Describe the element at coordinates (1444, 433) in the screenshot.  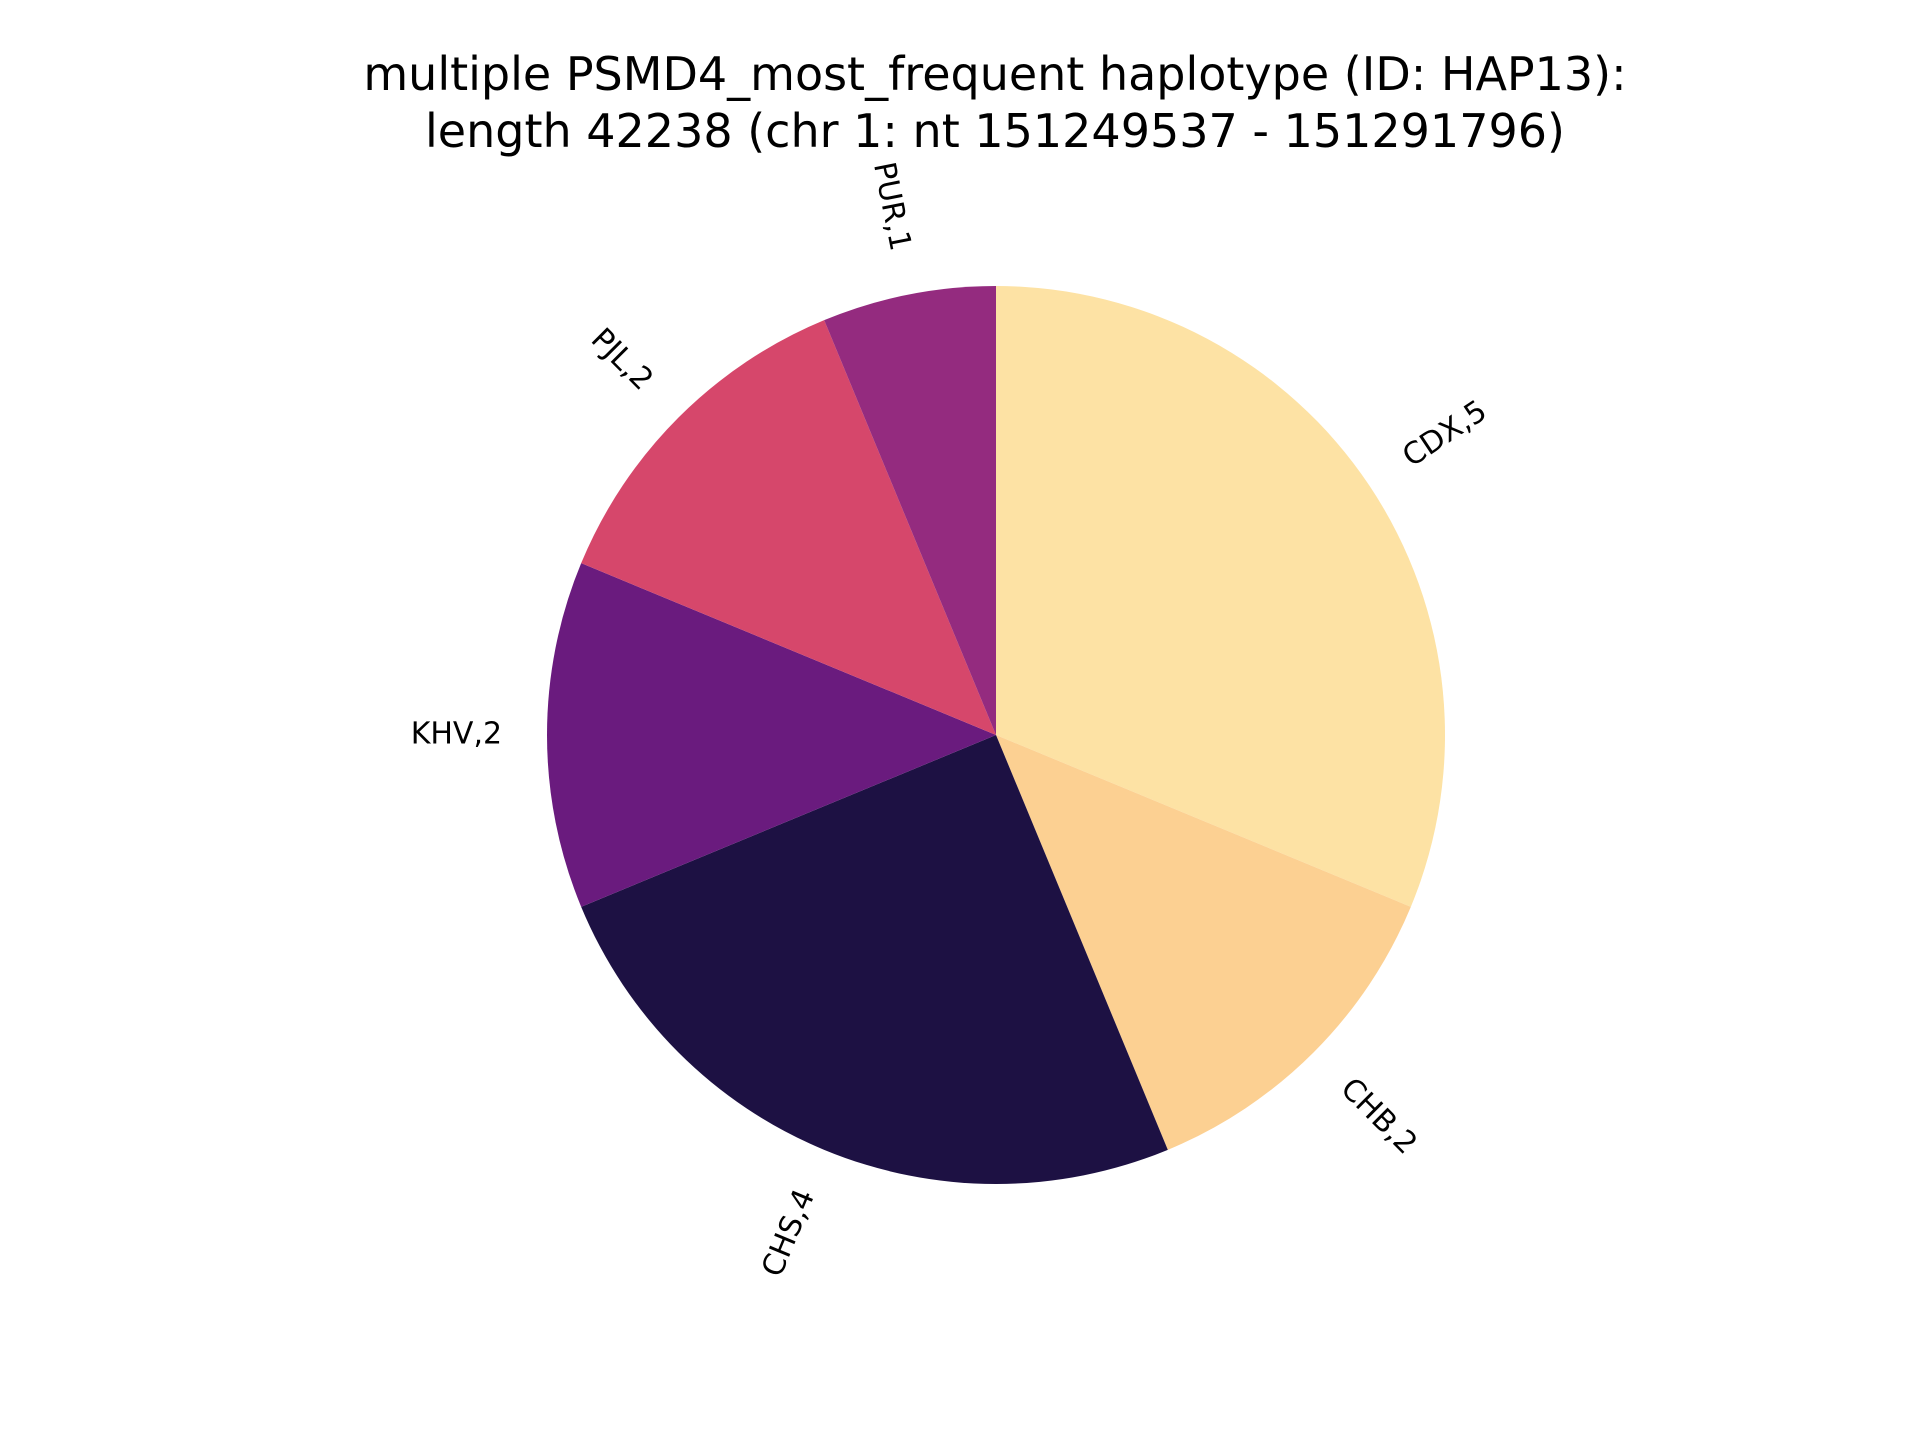
I see `pie-label-cdx: CDX,5` at that location.